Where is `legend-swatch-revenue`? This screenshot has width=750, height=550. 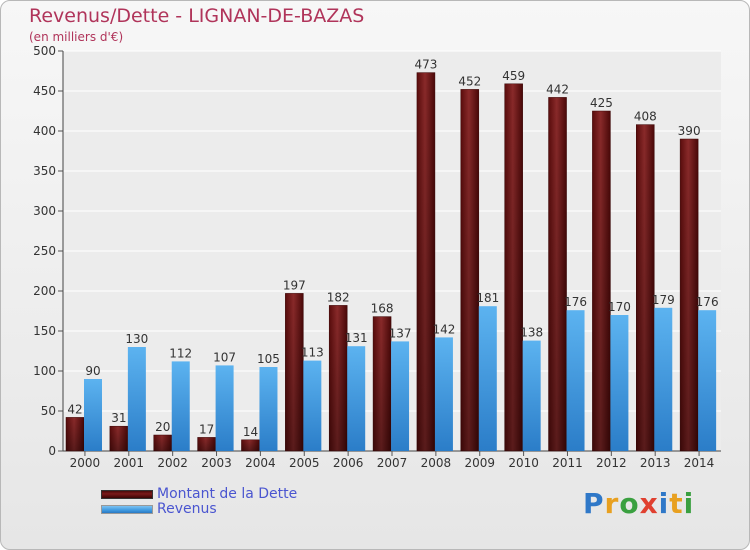 legend-swatch-revenue is located at coordinates (127, 509).